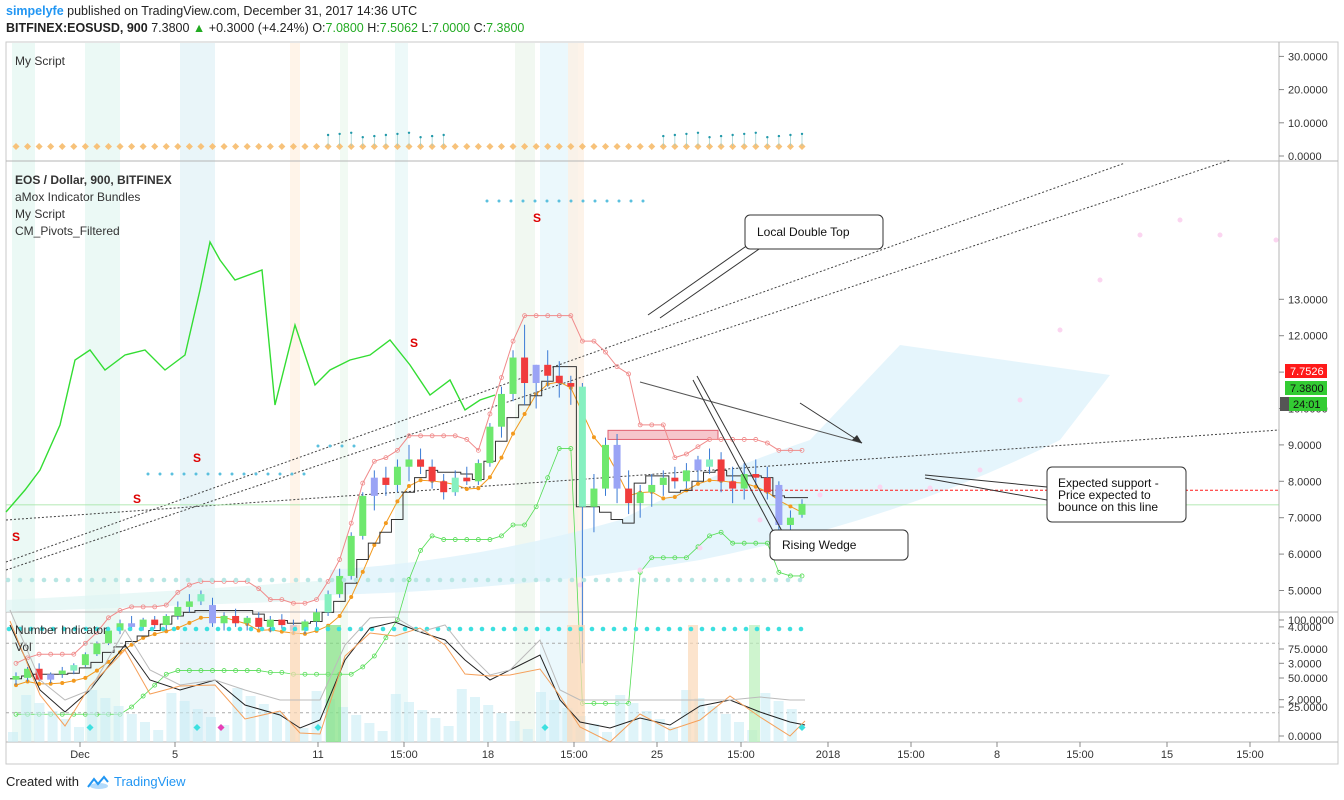  What do you see at coordinates (800, 468) in the screenshot?
I see `callout-rising-wedge: Rising Wedge` at bounding box center [800, 468].